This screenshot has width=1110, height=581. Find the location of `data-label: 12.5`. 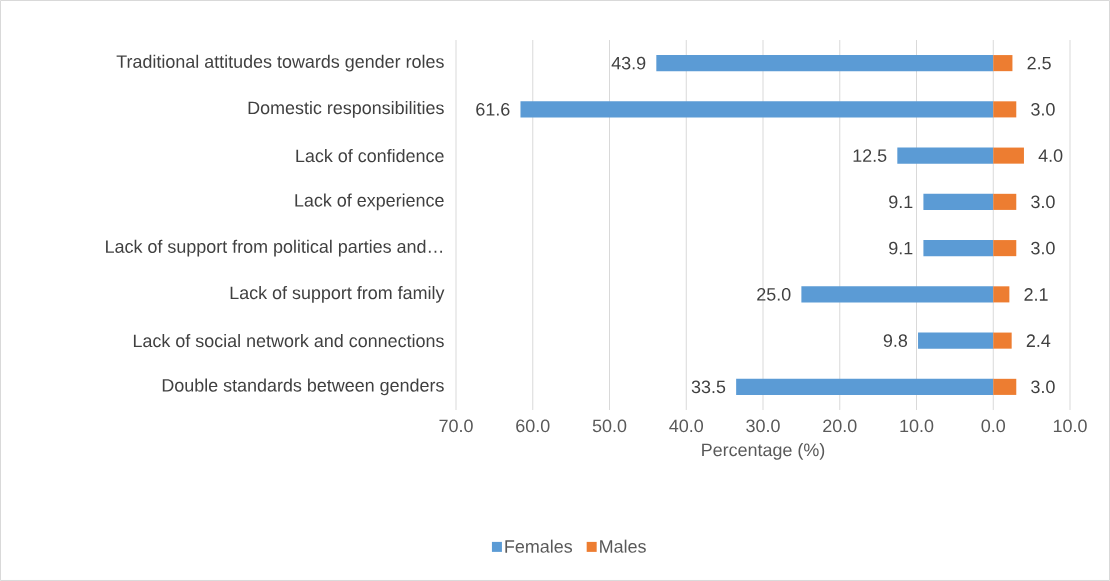

data-label: 12.5 is located at coordinates (870, 155).